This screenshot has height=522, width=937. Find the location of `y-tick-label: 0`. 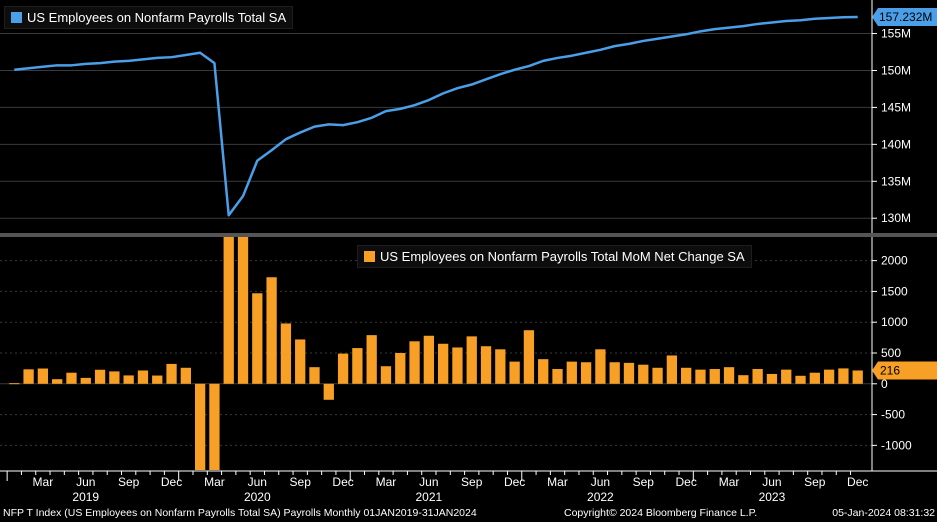

y-tick-label: 0 is located at coordinates (884, 384).